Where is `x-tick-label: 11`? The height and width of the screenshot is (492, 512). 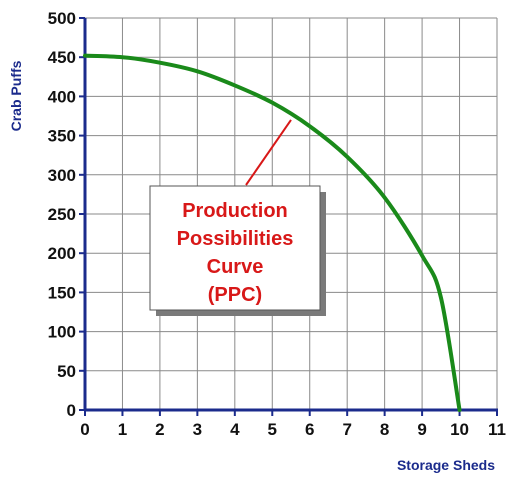 x-tick-label: 11 is located at coordinates (497, 429).